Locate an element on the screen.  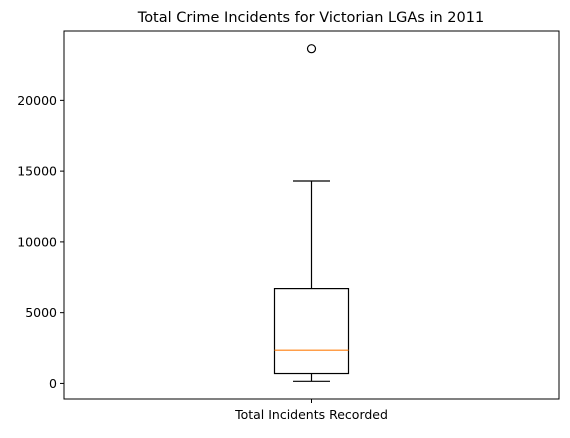
y-tick-label: 20000 is located at coordinates (37, 100).